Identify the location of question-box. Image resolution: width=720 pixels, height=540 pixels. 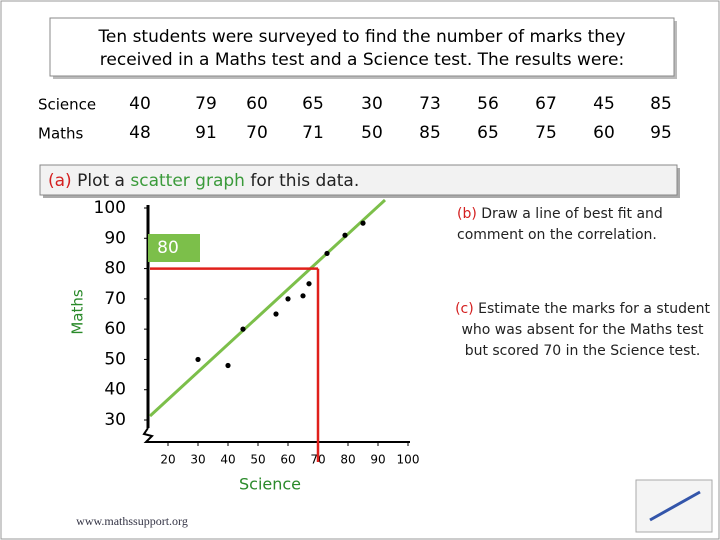
(358, 180).